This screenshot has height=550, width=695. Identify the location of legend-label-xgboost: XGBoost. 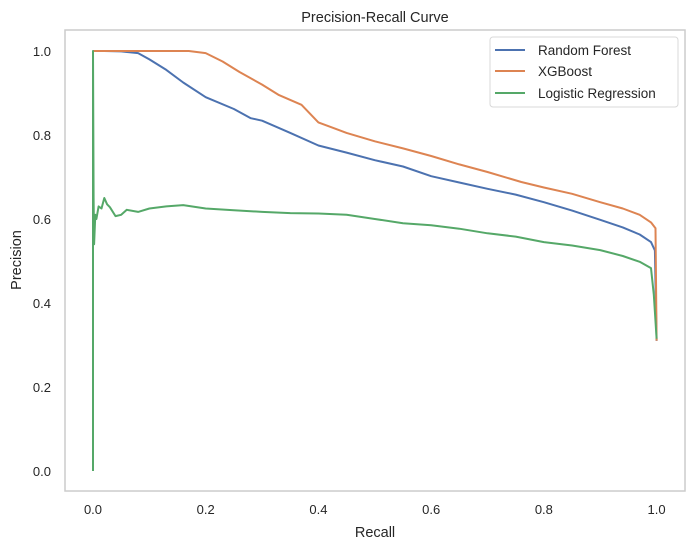
(565, 71).